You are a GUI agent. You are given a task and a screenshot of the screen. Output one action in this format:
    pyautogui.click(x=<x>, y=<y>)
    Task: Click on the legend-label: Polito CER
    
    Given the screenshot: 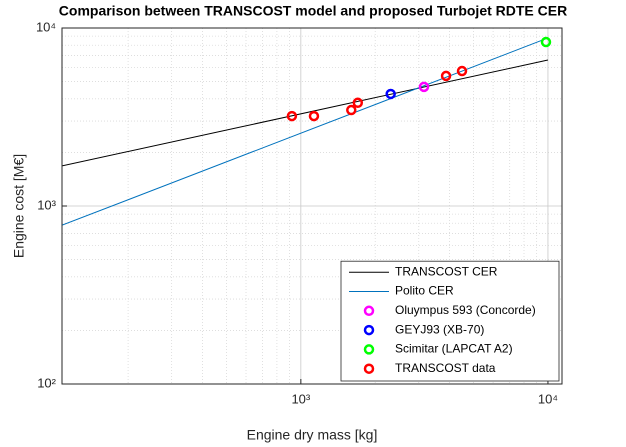 What is the action you would take?
    pyautogui.click(x=424, y=291)
    